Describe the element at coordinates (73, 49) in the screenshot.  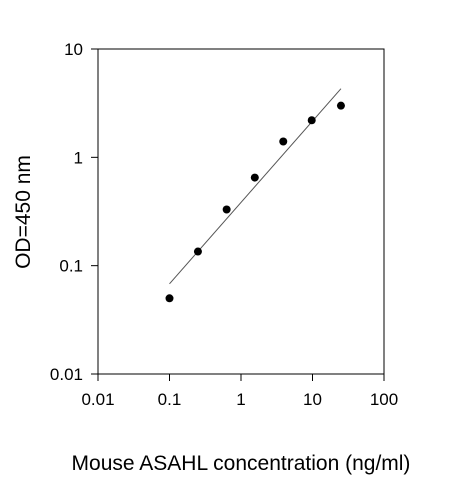
I see `y-tick-label: 10` at that location.